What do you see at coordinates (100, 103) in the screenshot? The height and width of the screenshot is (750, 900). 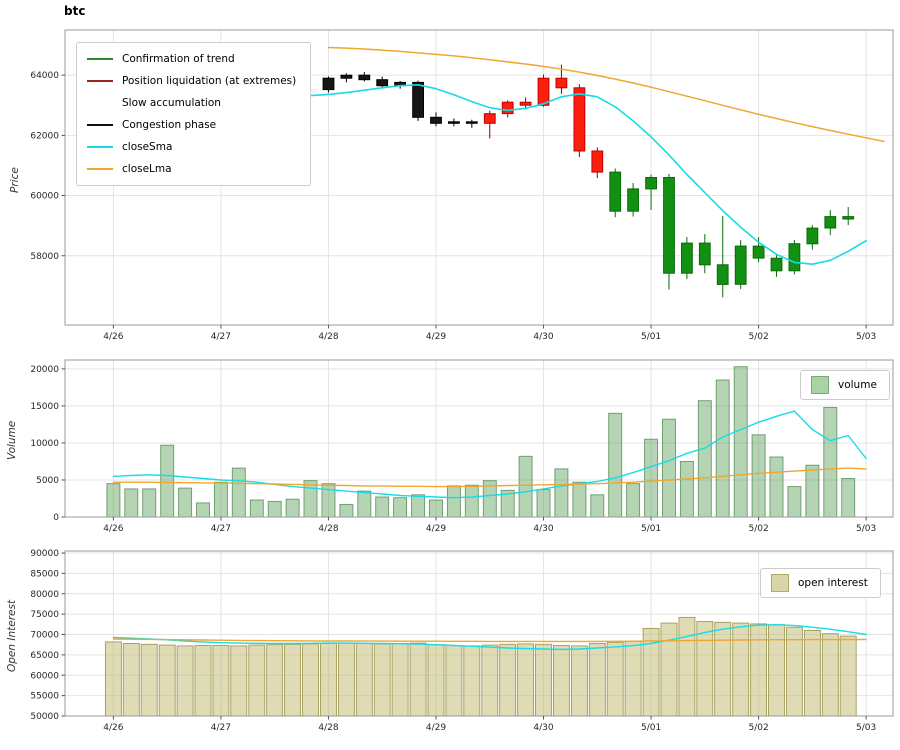 I see `white-line-swatch-icon` at bounding box center [100, 103].